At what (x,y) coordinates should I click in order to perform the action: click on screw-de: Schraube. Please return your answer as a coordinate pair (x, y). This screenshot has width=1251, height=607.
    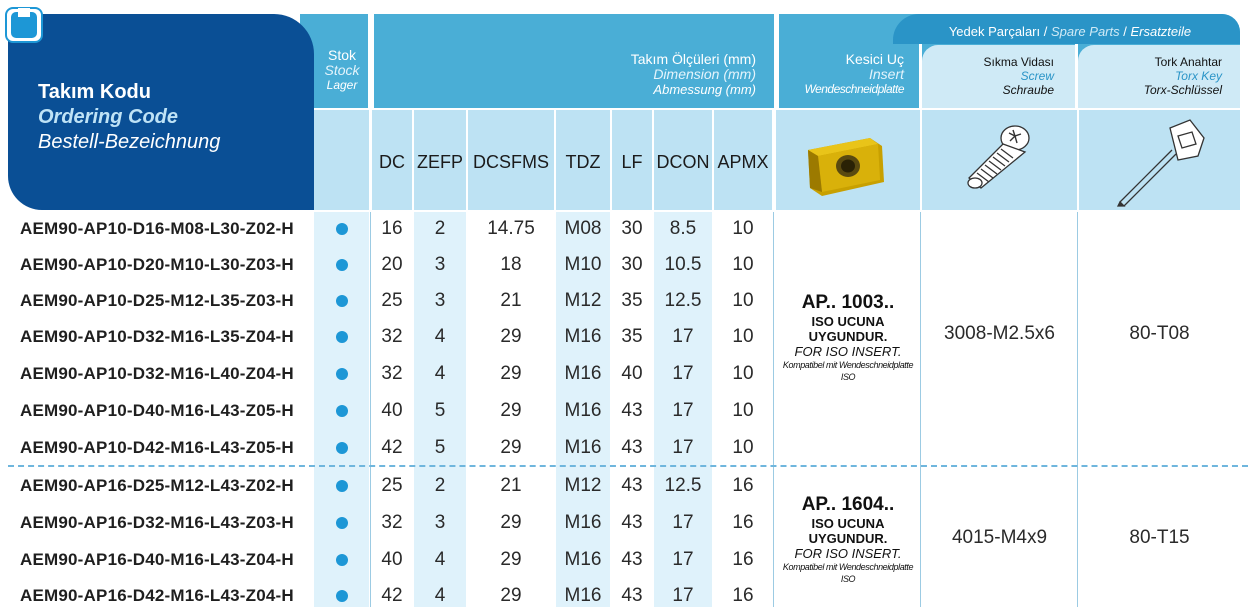
    Looking at the image, I should click on (1028, 90).